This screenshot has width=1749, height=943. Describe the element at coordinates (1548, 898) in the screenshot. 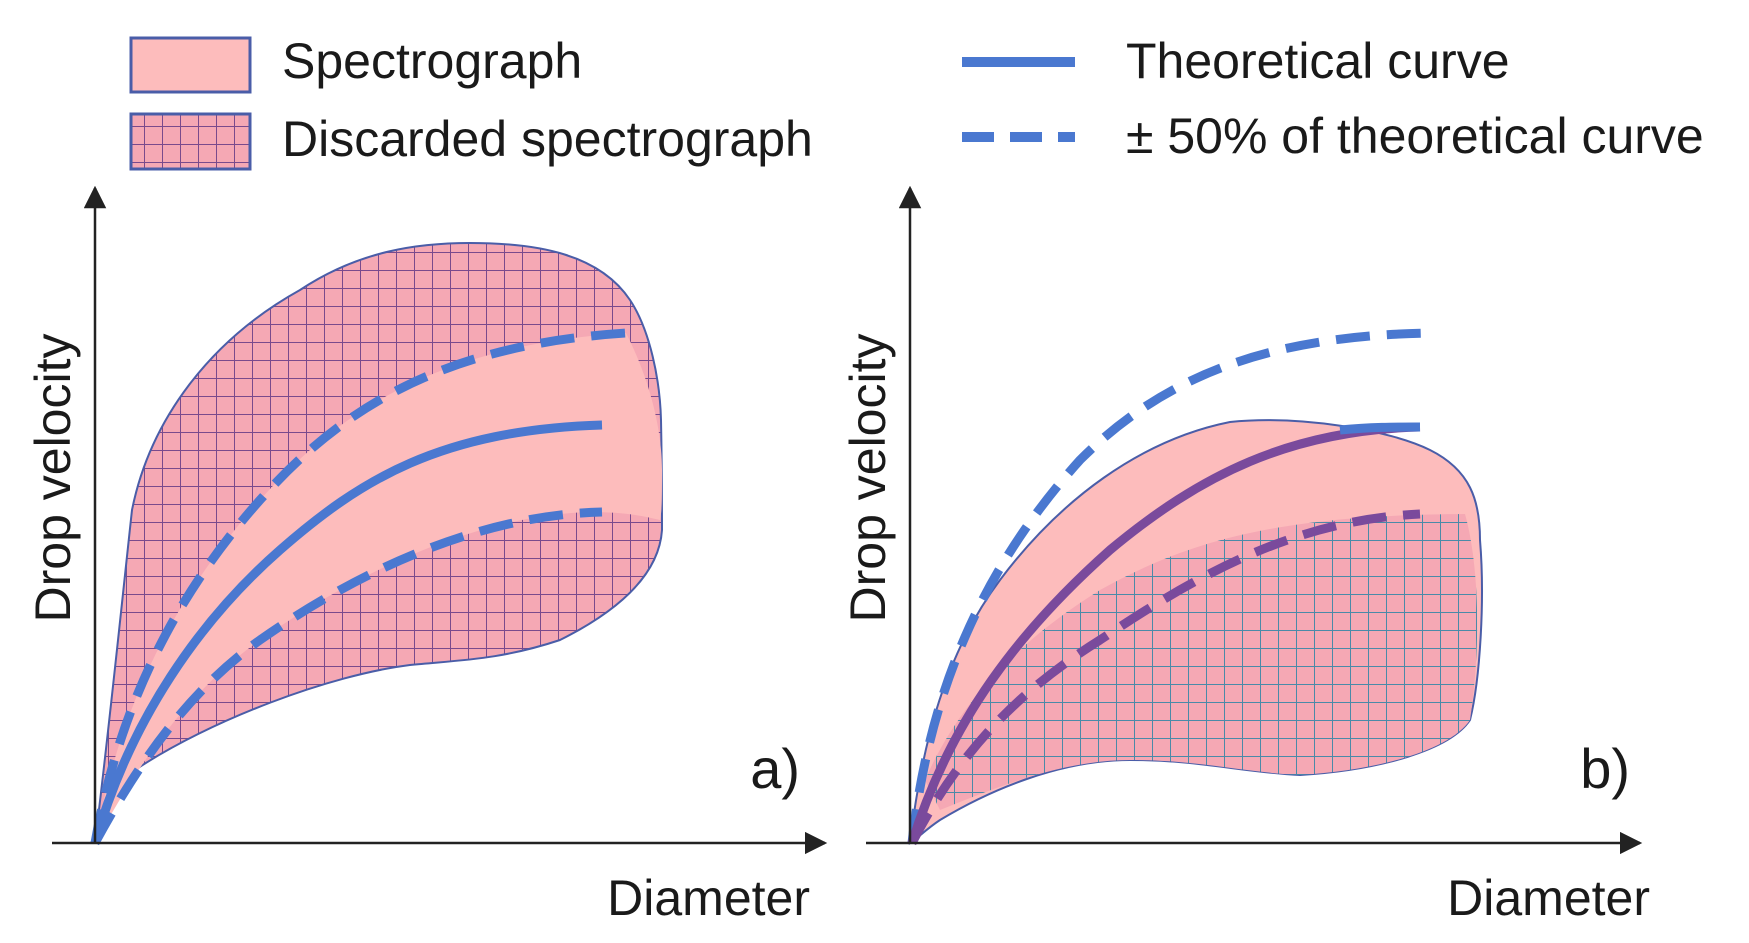

I see `x-axis-label-b: Diameter` at that location.